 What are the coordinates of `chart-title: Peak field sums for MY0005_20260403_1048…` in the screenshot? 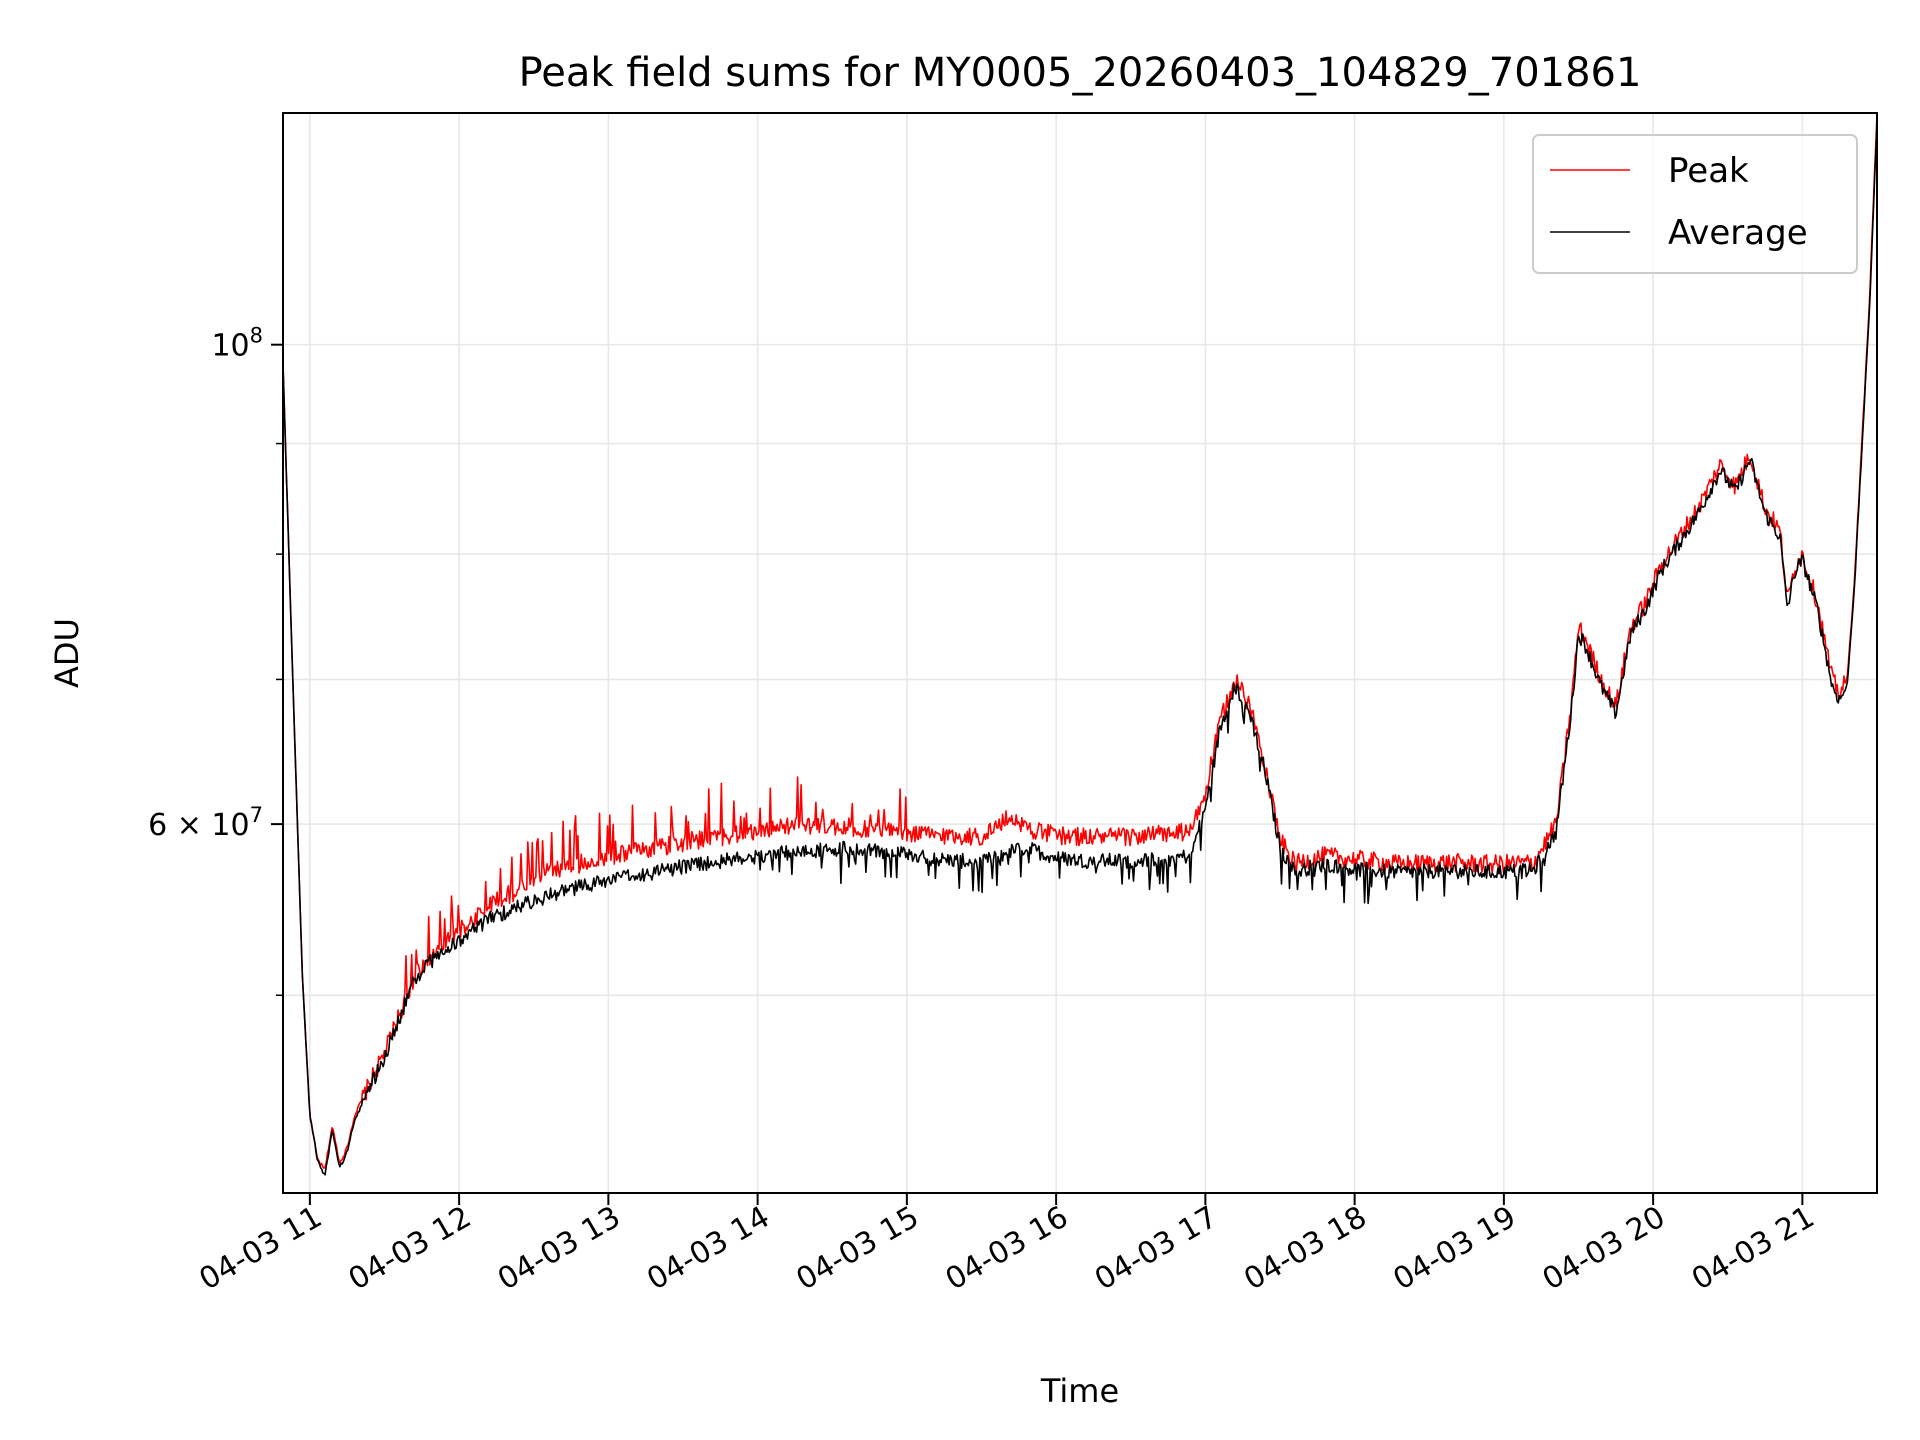 It's located at (1080, 73).